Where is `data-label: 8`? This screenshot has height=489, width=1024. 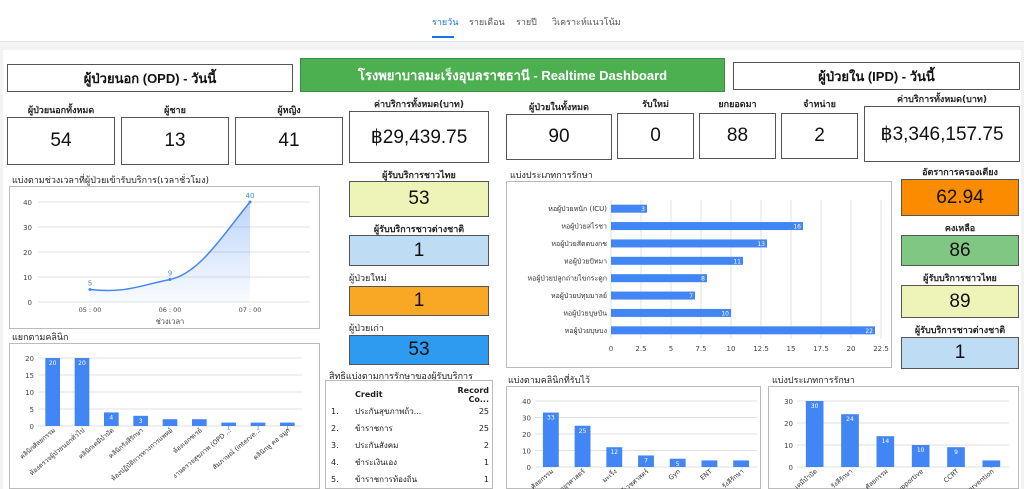
data-label: 8 is located at coordinates (703, 279).